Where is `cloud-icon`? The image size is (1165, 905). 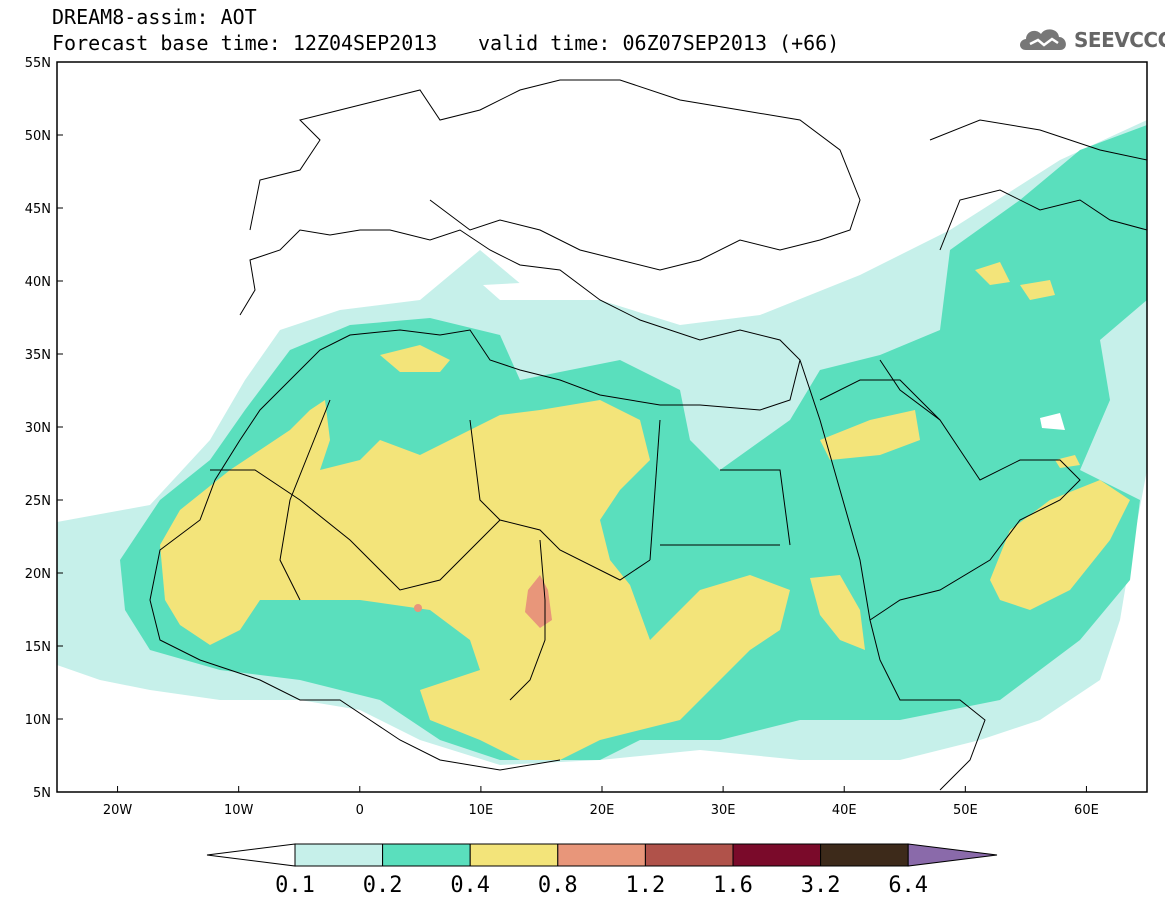
cloud-icon is located at coordinates (1043, 39).